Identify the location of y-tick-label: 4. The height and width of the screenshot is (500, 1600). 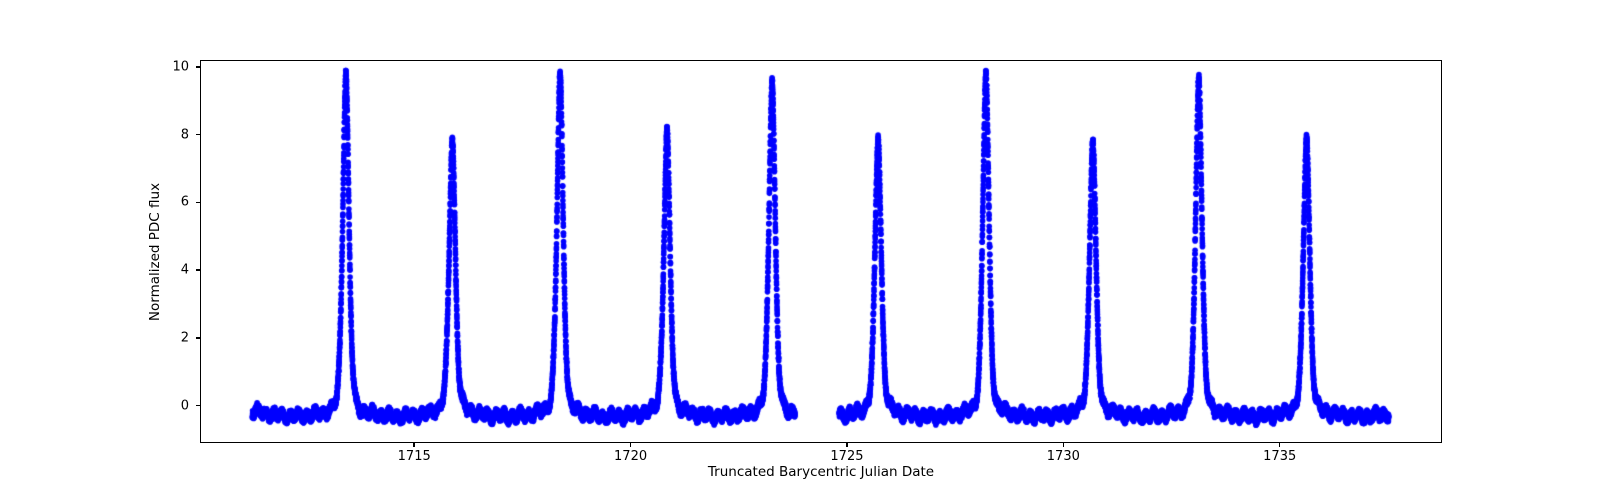
(184, 270).